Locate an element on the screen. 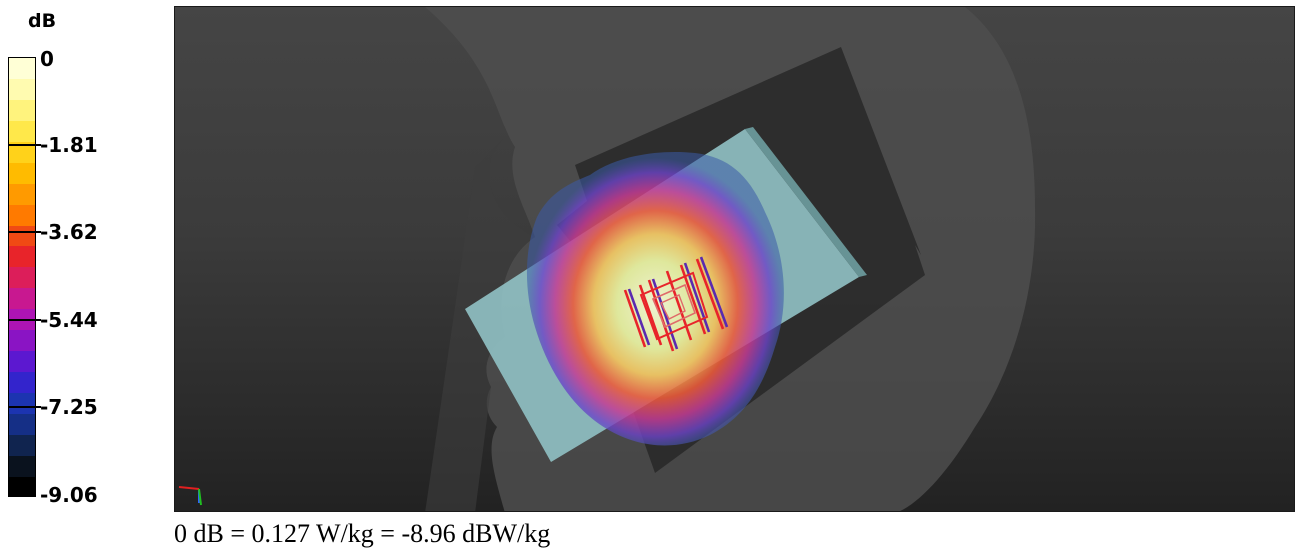 The image size is (1297, 552). color-legend: dB 0 -1.81 -3.62 -5.44 -7.25 -9.06 is located at coordinates (85, 256).